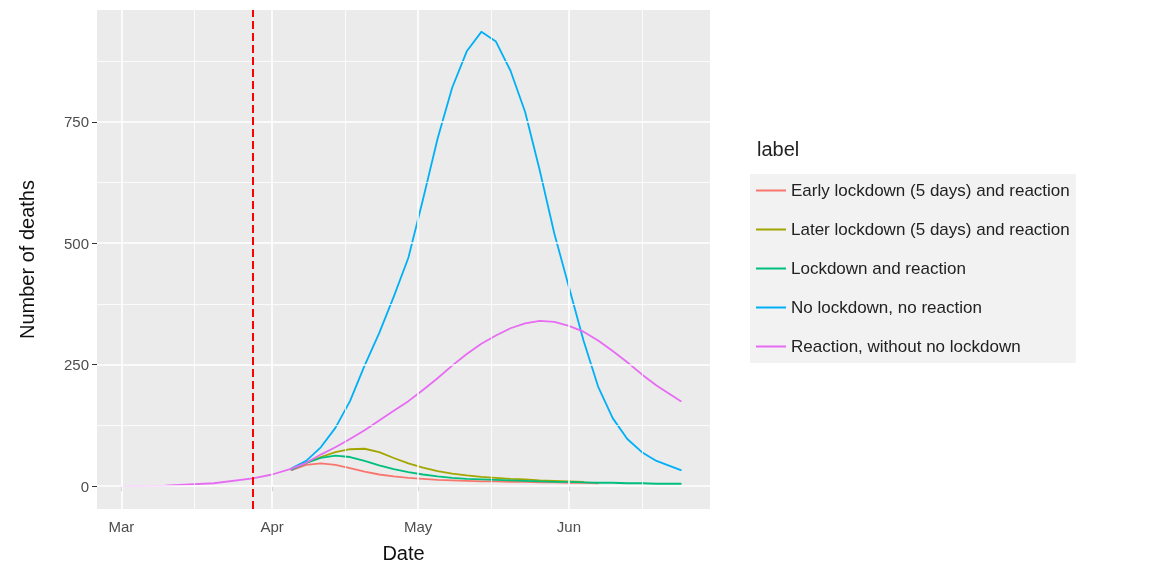  I want to click on legend-label: Early lockdown (5 days) and reaction, so click(930, 190).